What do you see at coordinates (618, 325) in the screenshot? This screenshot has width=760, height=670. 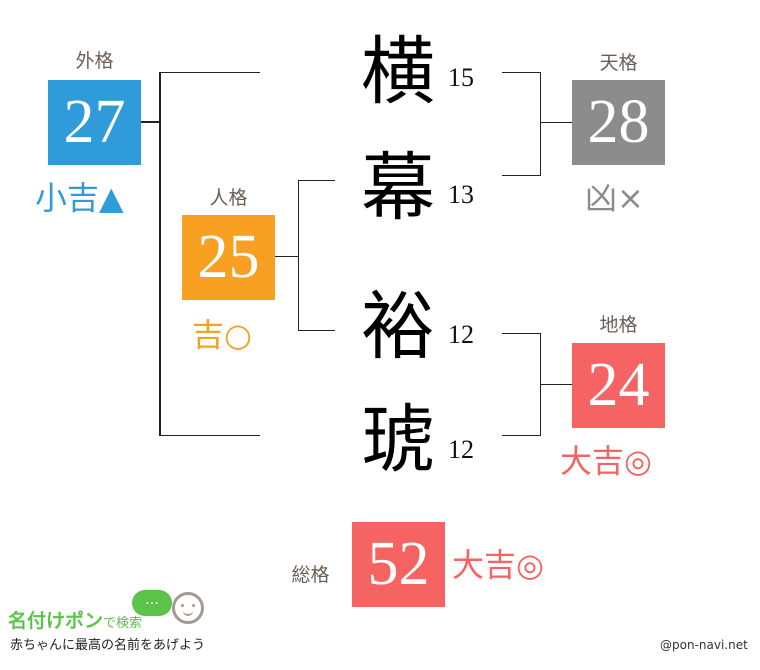 I see `chikaku-label: 地格` at bounding box center [618, 325].